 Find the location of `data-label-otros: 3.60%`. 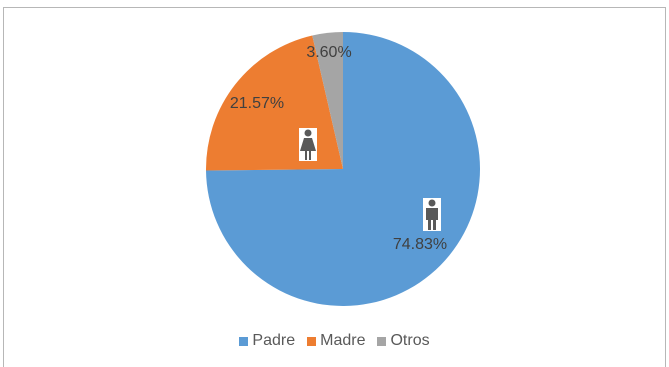

data-label-otros: 3.60% is located at coordinates (328, 52).